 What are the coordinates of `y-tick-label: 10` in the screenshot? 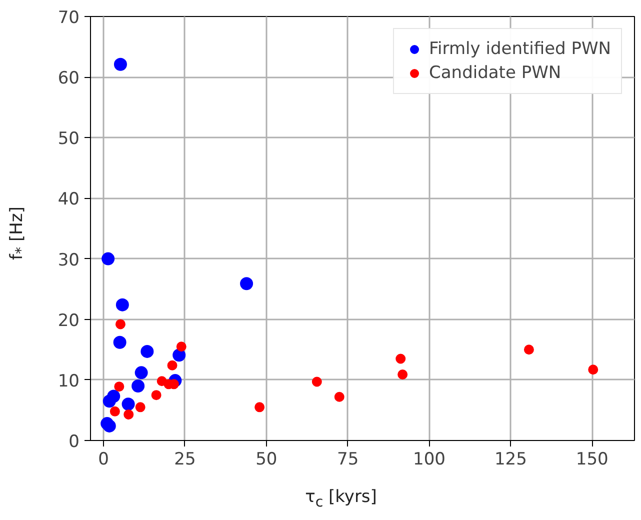 It's located at (69, 381).